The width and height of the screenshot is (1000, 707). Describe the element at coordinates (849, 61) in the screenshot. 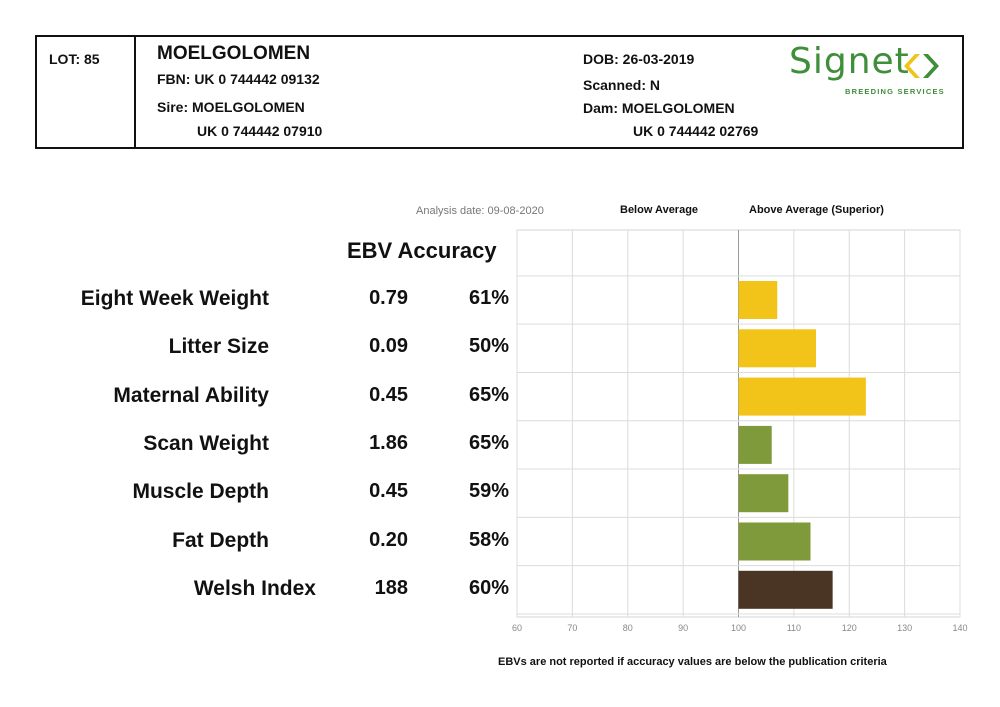

I see `logo-wordmark: Signet` at that location.